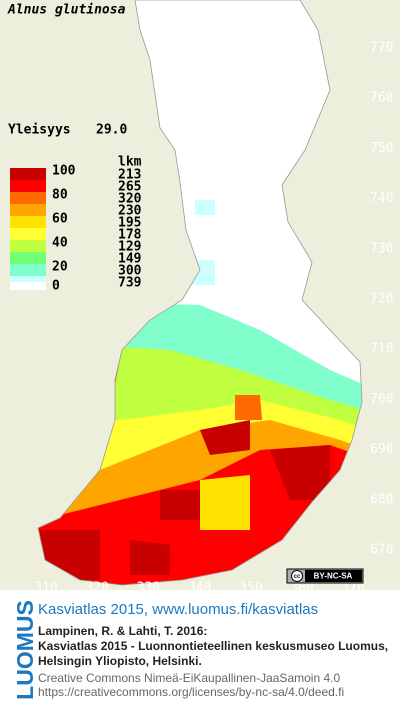 The height and width of the screenshot is (702, 400). Describe the element at coordinates (129, 259) in the screenshot. I see `legend-count: 149` at that location.